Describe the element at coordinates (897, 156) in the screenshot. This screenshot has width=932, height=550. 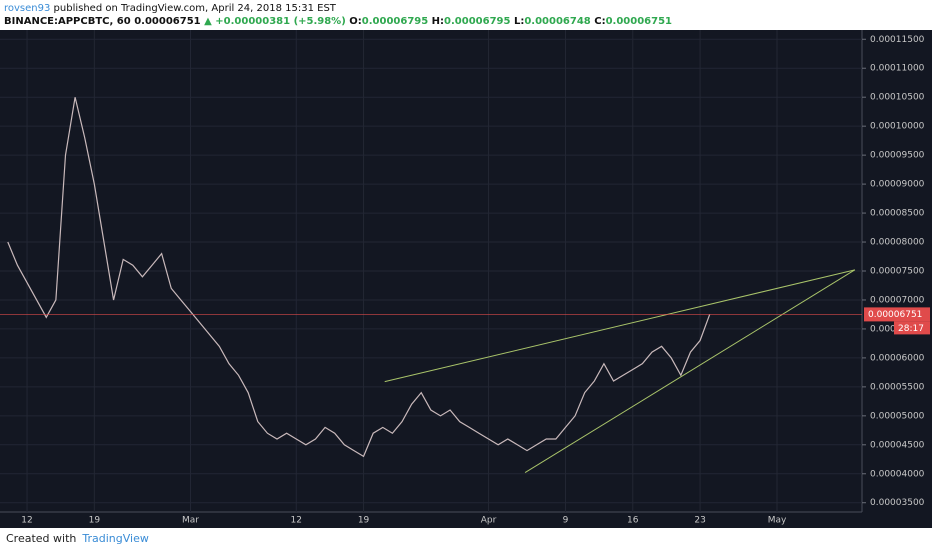
I see `y-tick-label: 0.00009500` at that location.